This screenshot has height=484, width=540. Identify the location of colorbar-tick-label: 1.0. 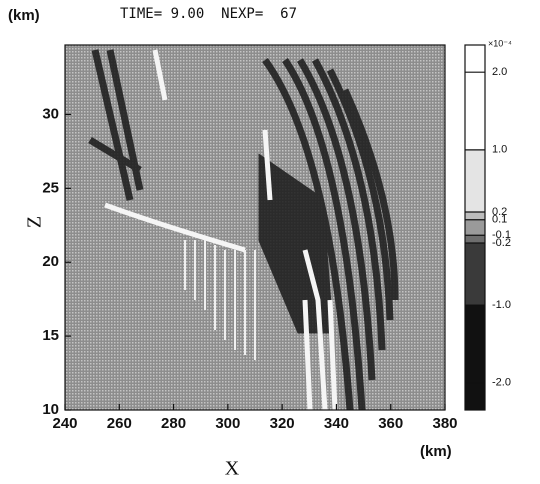
(499, 150).